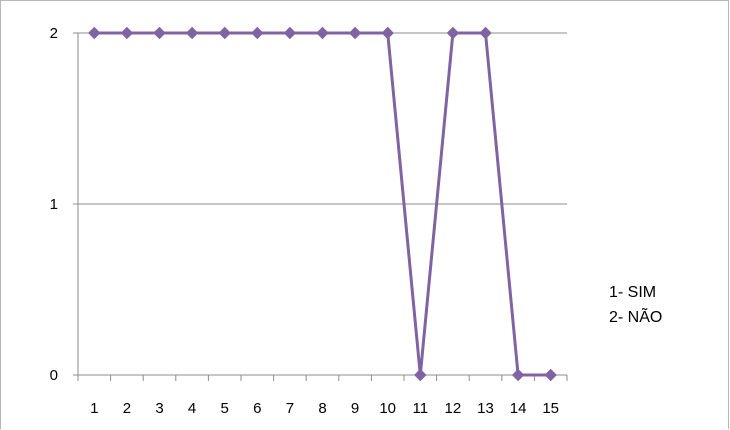 This screenshot has width=730, height=430. I want to click on x-tick-label-10: 10, so click(387, 408).